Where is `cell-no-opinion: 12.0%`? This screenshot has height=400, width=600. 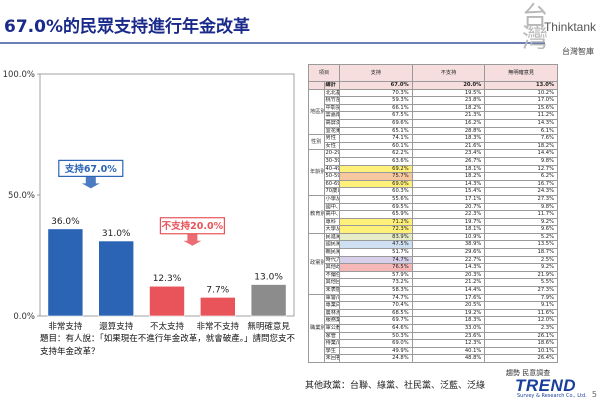 cell-no-opinion: 12.0% is located at coordinates (521, 320).